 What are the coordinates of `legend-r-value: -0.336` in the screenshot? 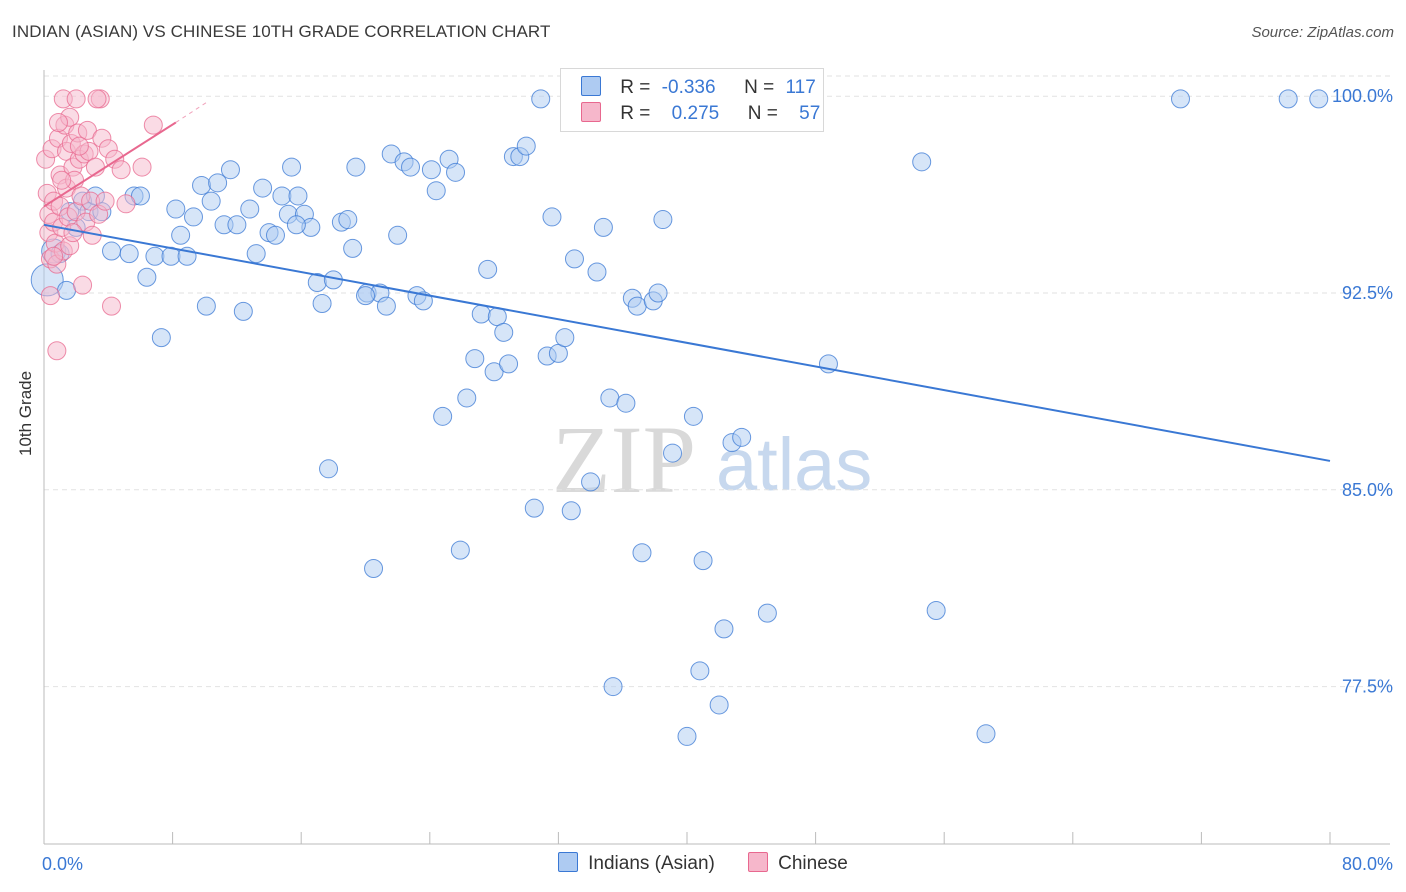 It's located at (688, 87).